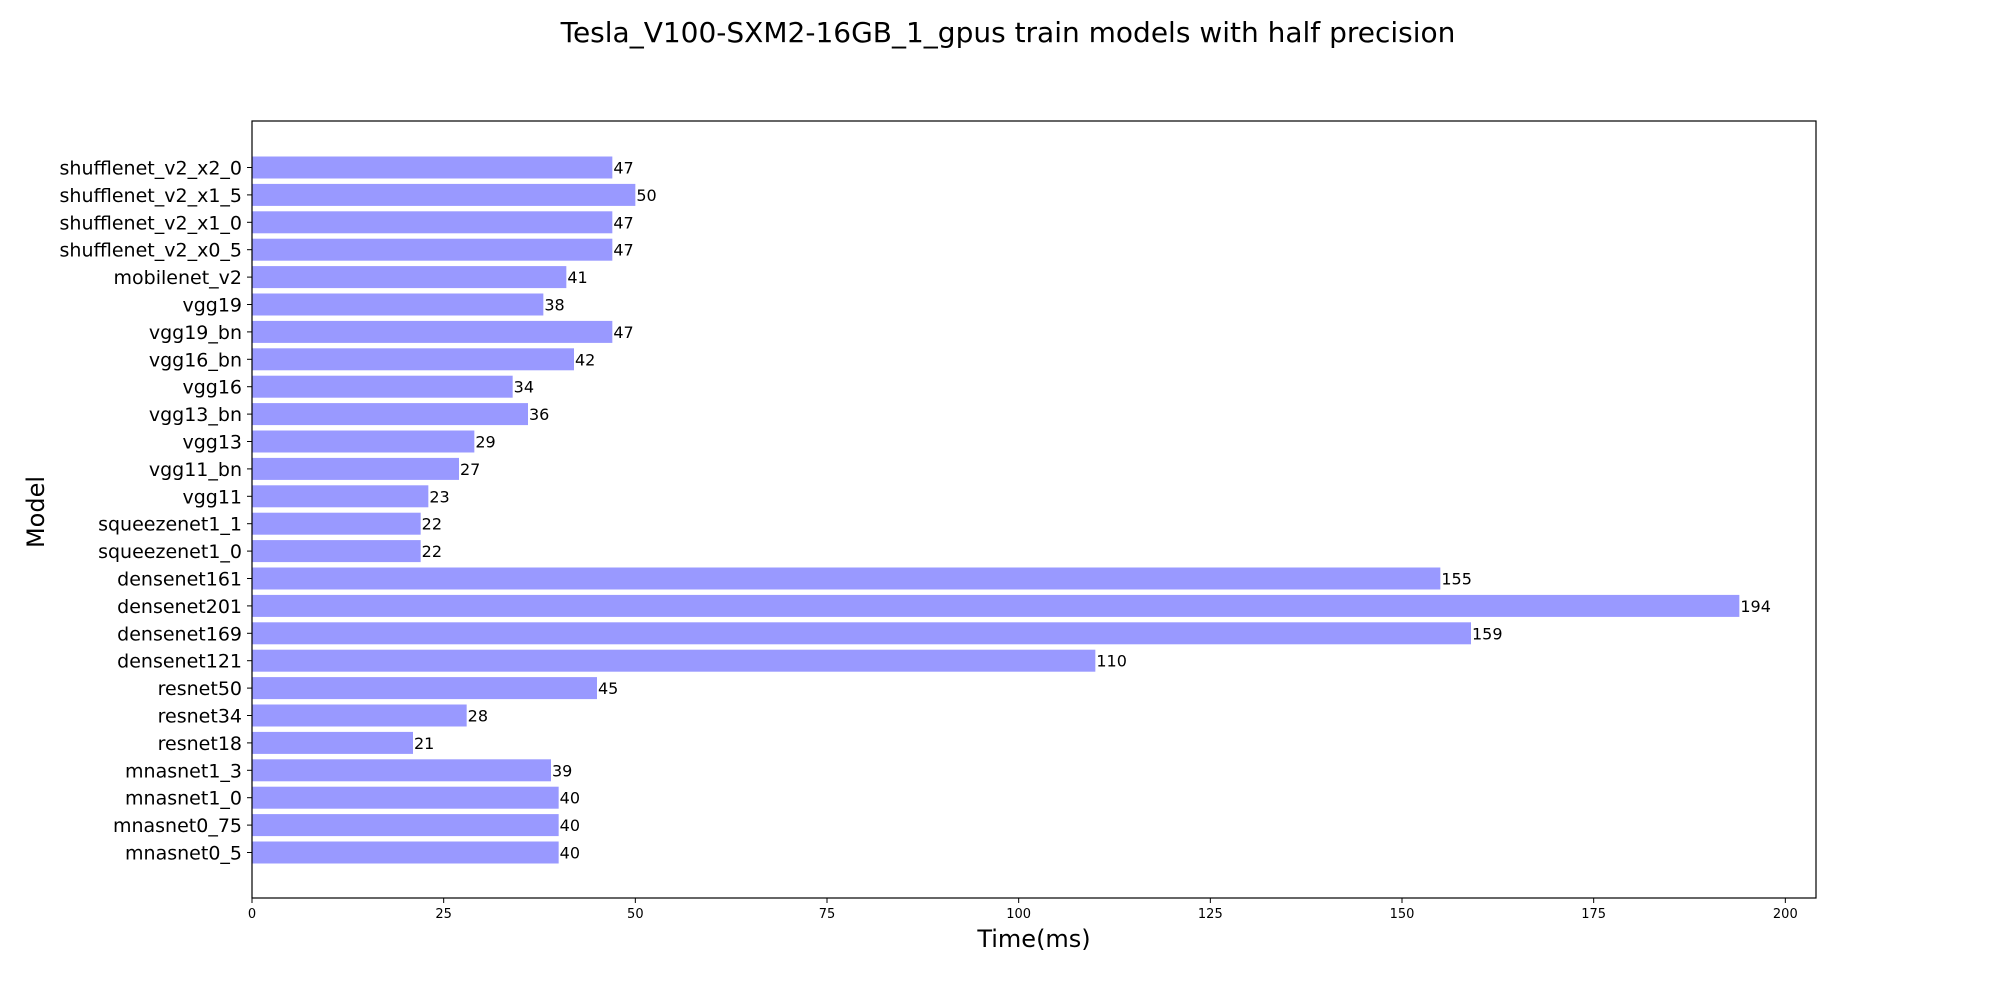 Image resolution: width=2000 pixels, height=1000 pixels. I want to click on bar-resnet50, so click(424, 688).